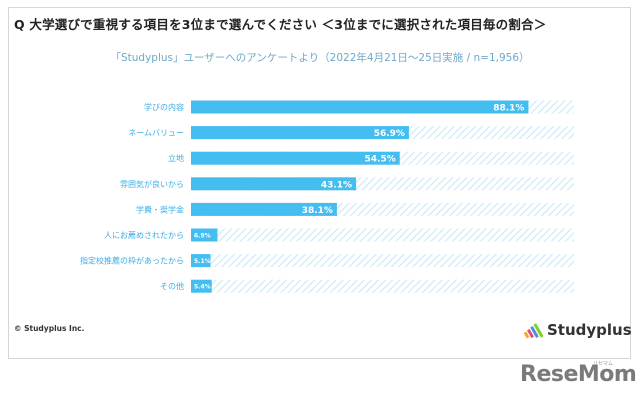  Describe the element at coordinates (578, 374) in the screenshot. I see `resemom-watermark: ReseMom` at that location.